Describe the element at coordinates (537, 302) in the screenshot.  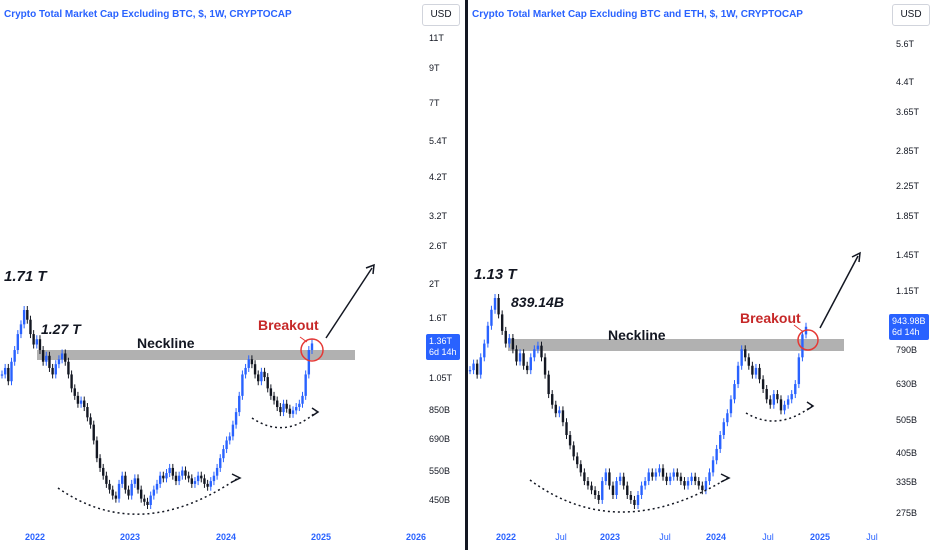
I see `right-resistance-label: 839.14B` at that location.